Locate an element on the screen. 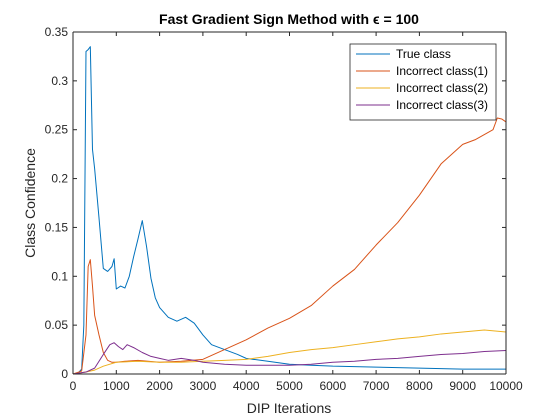 The height and width of the screenshot is (420, 560). x-tick-label: 0 is located at coordinates (73, 386).